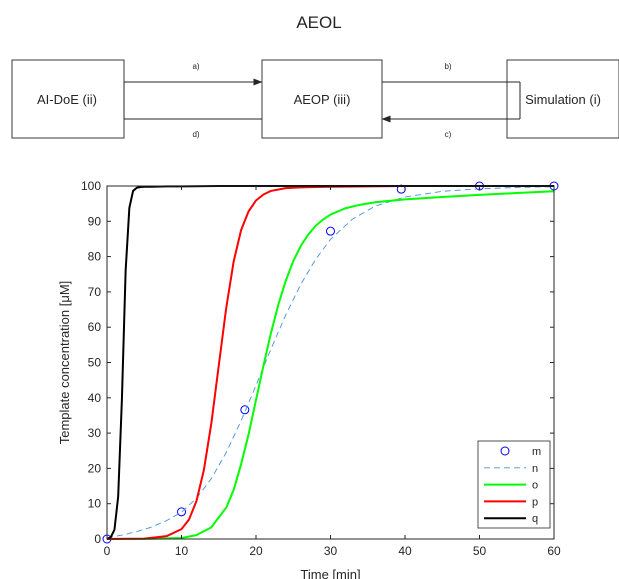  What do you see at coordinates (448, 134) in the screenshot?
I see `arrow-c-label: c)` at bounding box center [448, 134].